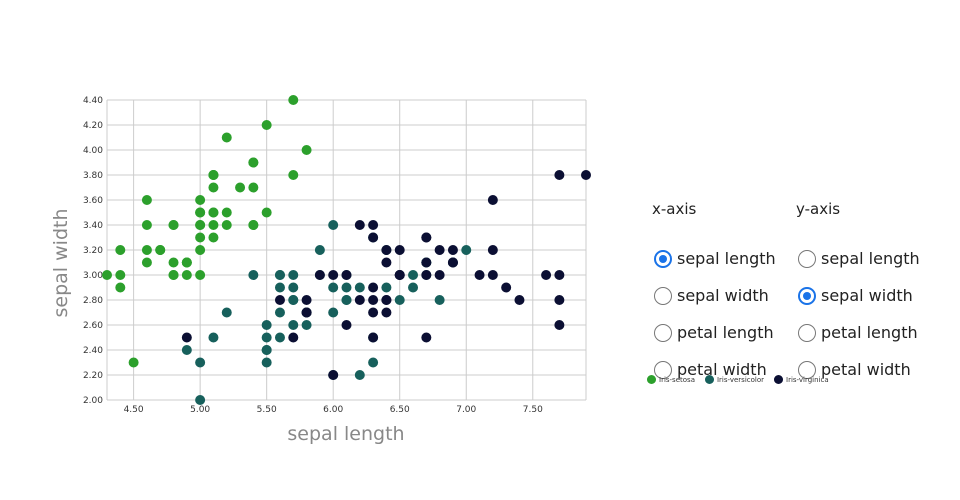 The height and width of the screenshot is (500, 960). I want to click on y-axis-option-sepal-length: sepal length, so click(858, 258).